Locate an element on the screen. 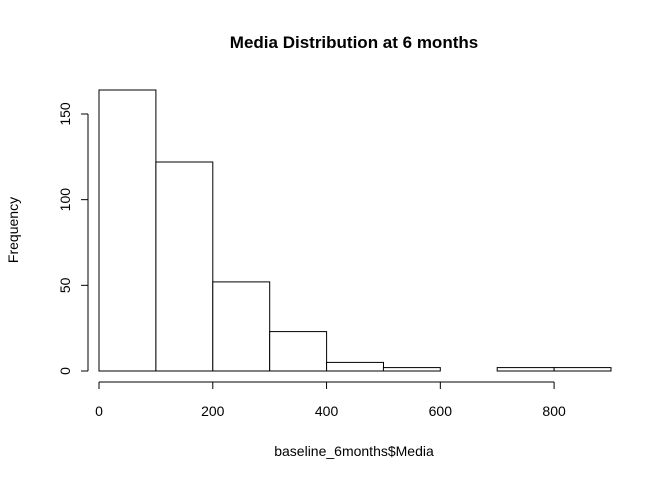  x-tick-label: 800 is located at coordinates (554, 411).